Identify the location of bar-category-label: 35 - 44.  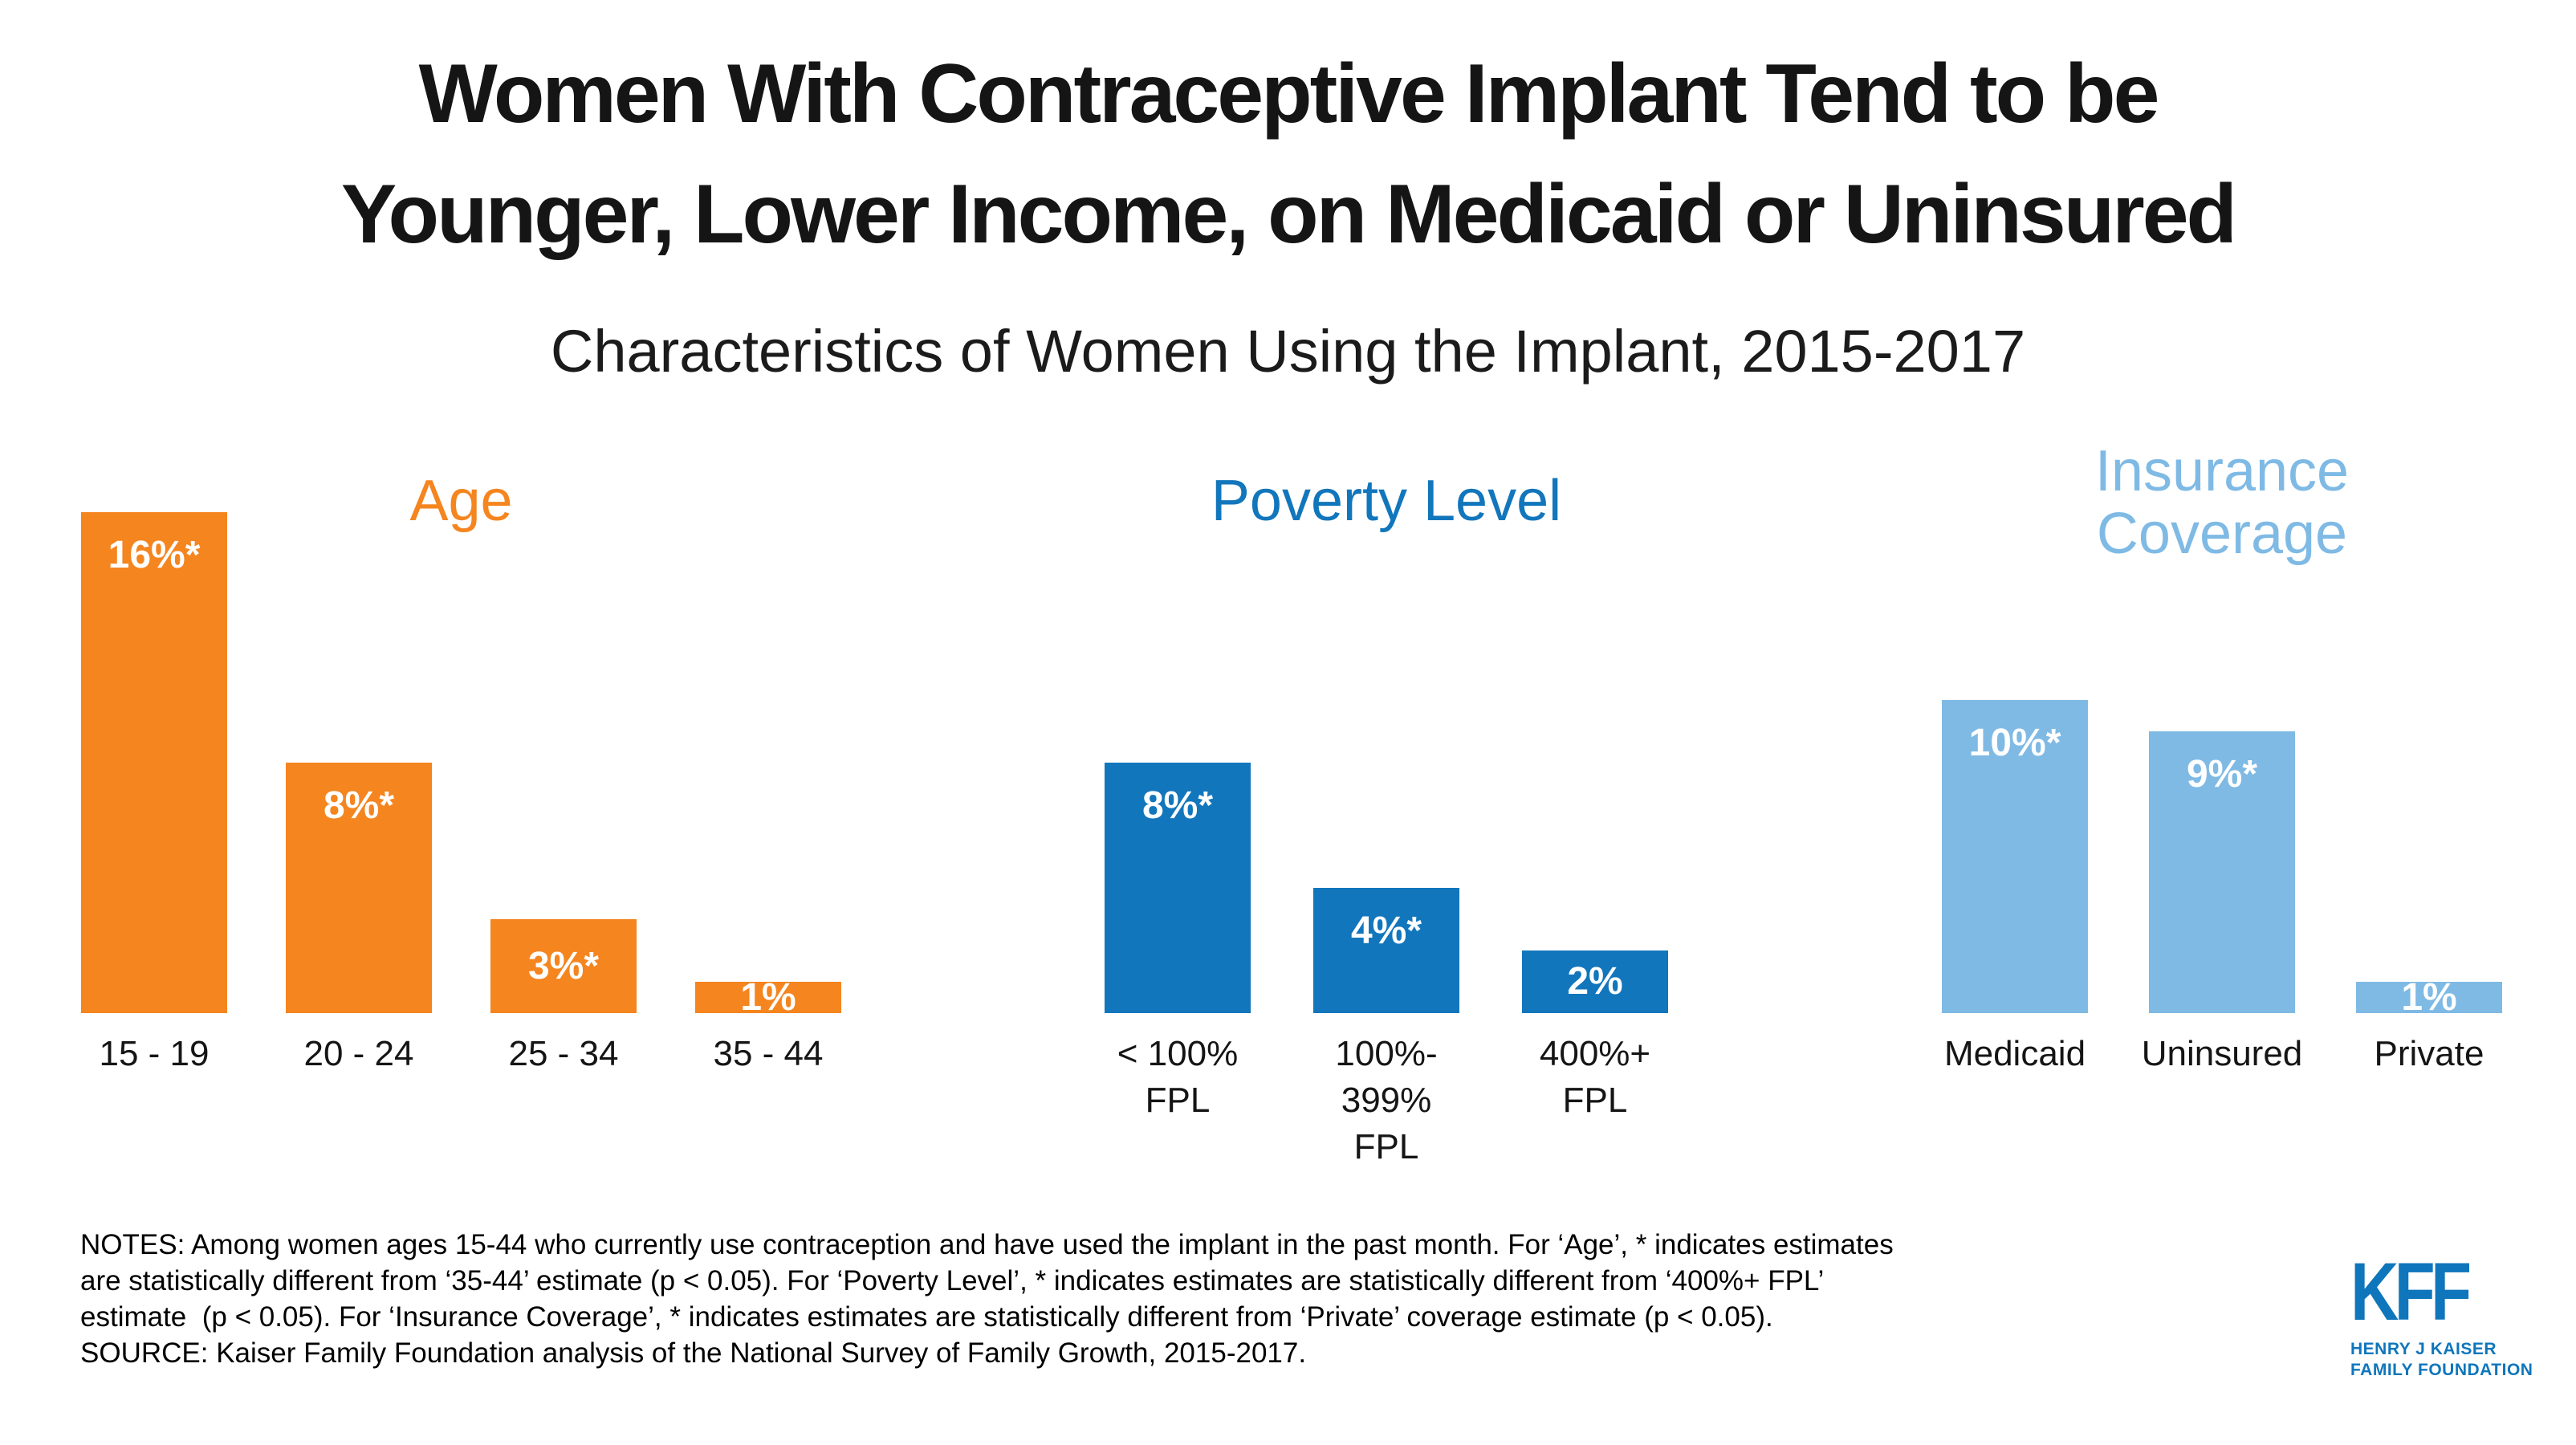
(768, 1053).